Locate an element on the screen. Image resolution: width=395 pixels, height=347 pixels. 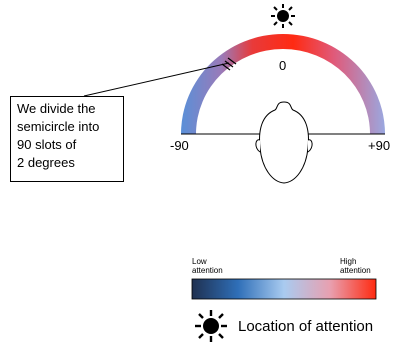
high-attention-label: High attention is located at coordinates (355, 266).